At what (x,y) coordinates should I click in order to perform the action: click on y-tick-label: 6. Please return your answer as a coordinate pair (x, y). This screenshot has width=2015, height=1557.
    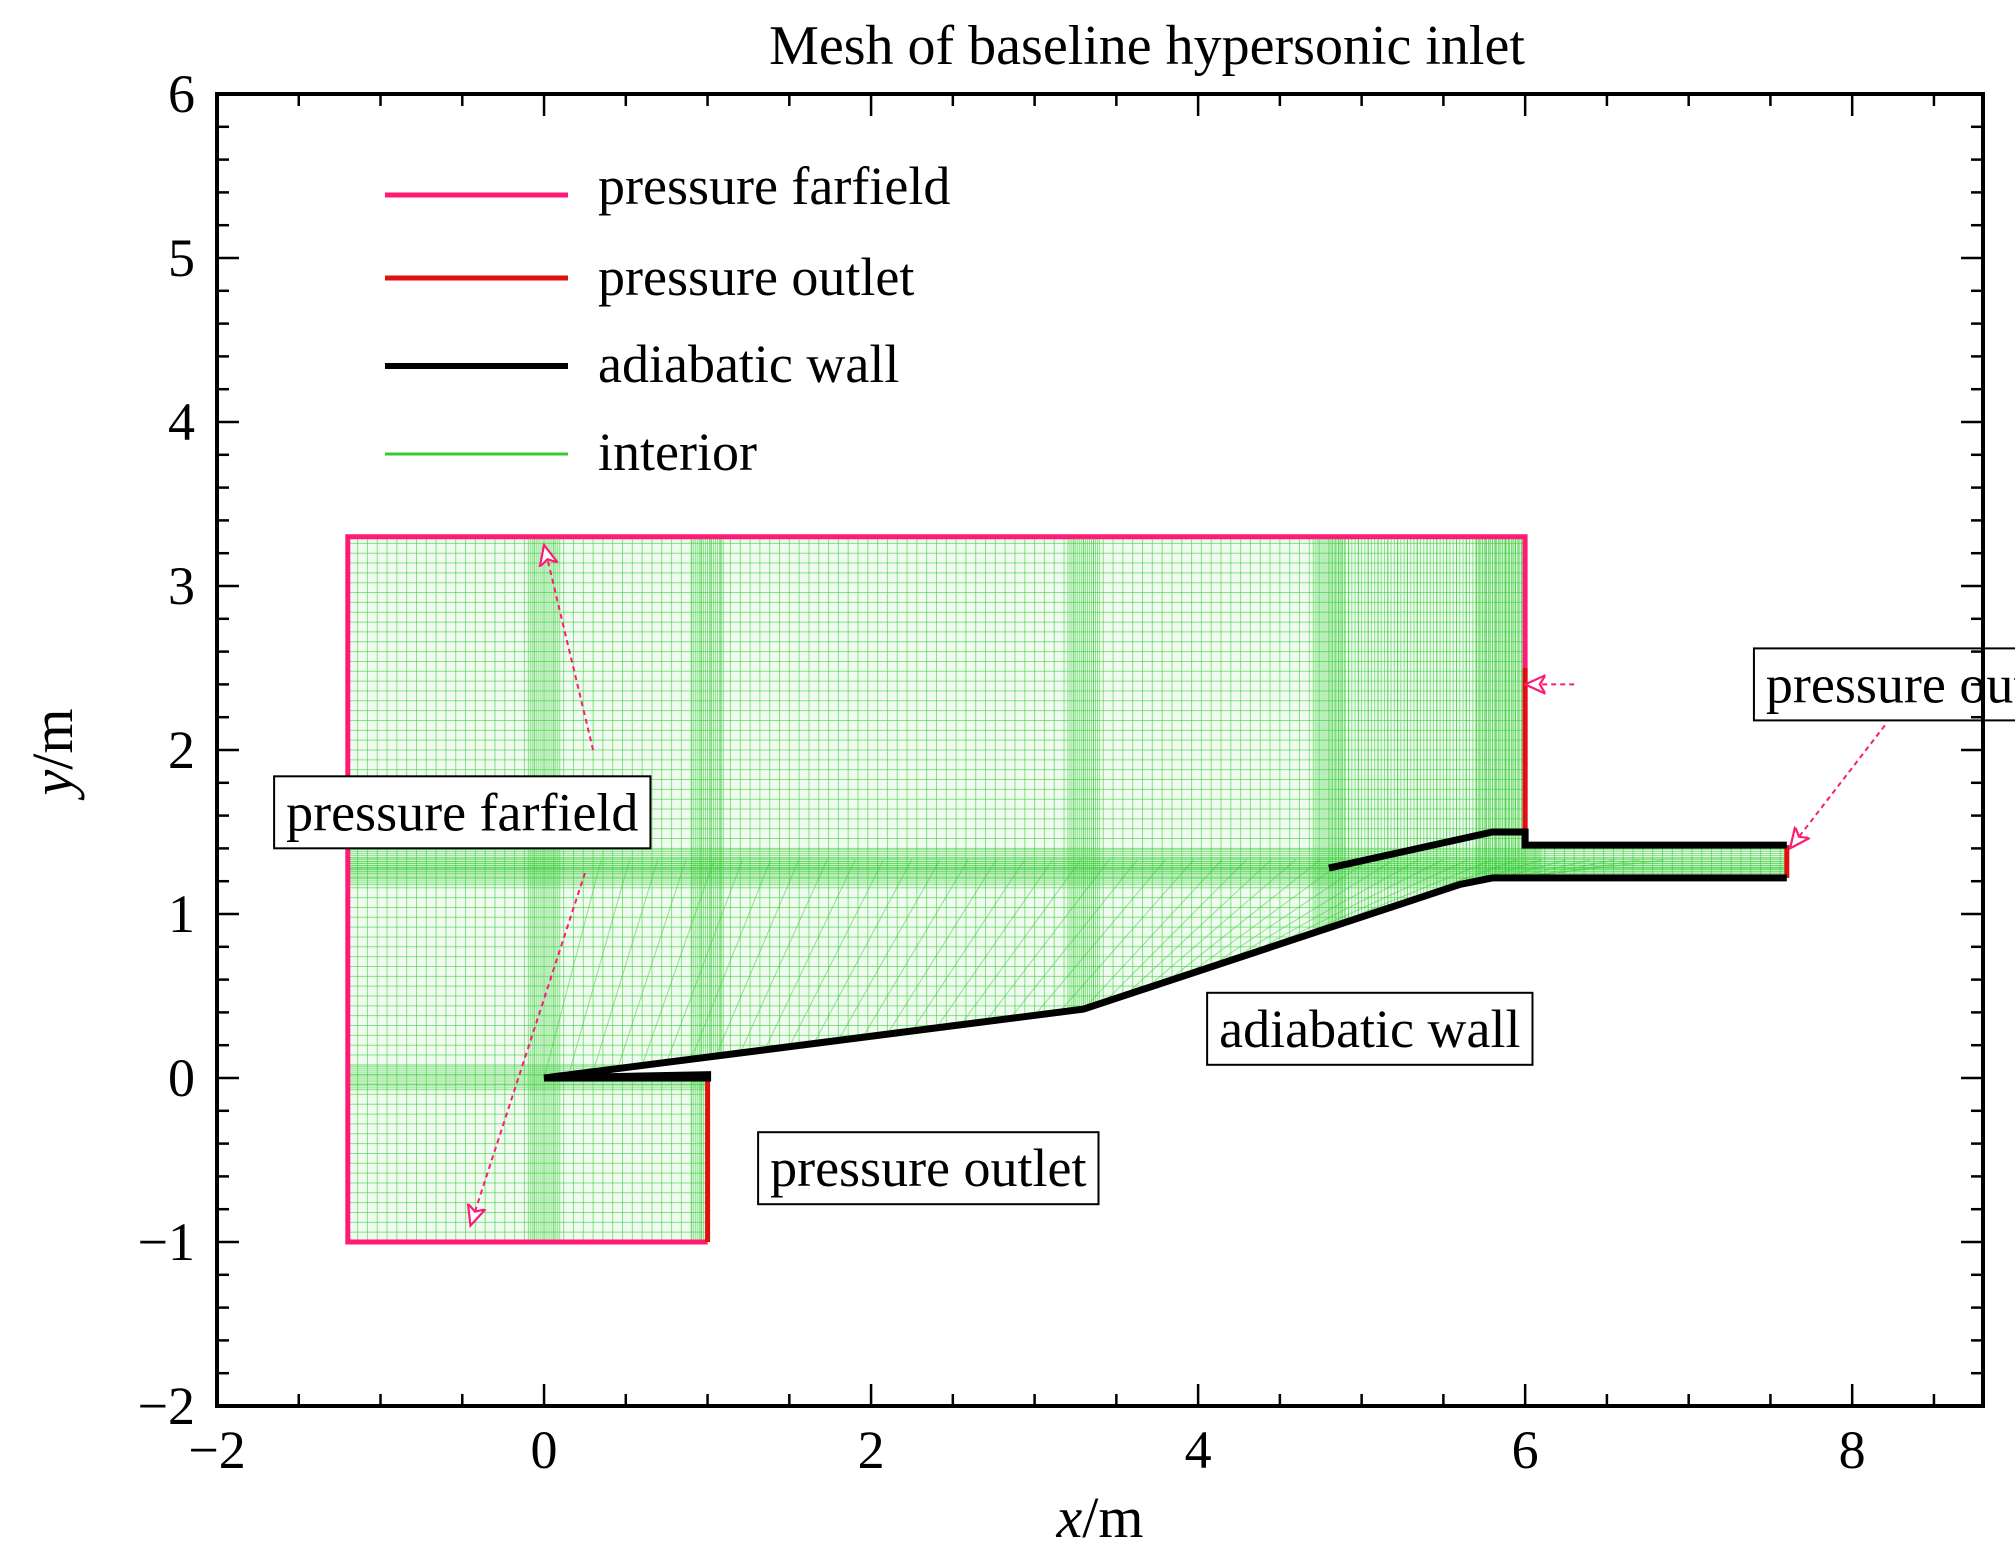
    Looking at the image, I should click on (181, 94).